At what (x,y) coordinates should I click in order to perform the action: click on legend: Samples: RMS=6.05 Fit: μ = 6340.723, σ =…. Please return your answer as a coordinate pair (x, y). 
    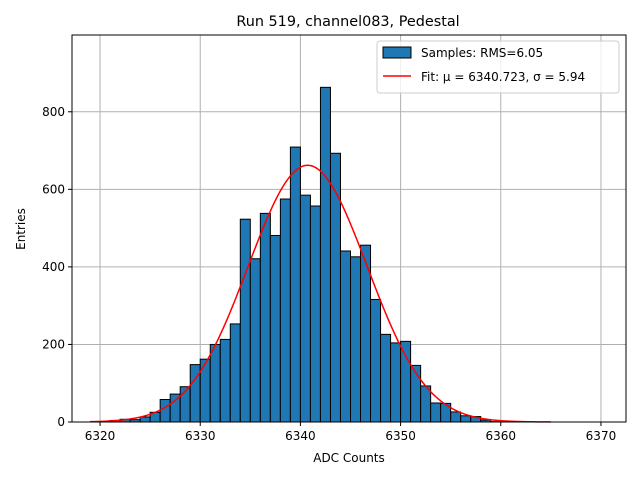
    Looking at the image, I should click on (498, 67).